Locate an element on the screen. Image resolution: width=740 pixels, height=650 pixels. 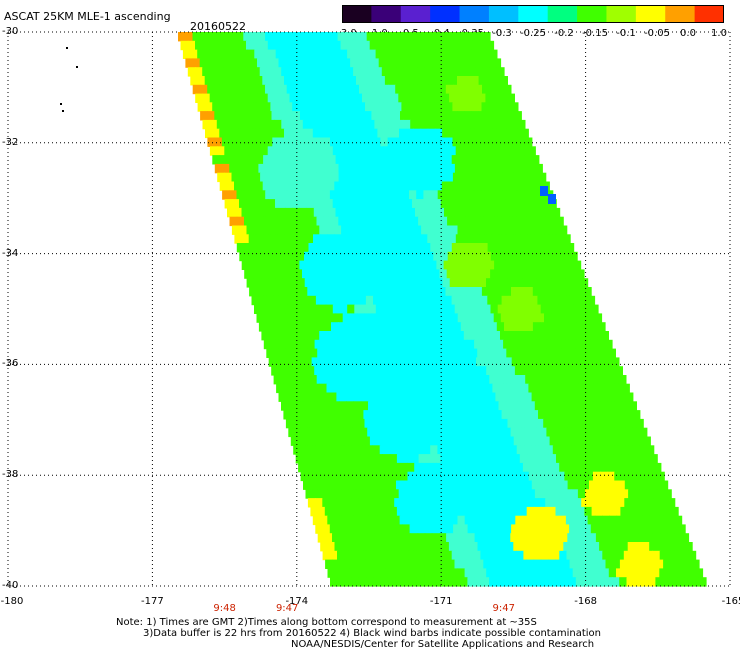
colorbar-tick-label: -0.05 is located at coordinates (657, 33).